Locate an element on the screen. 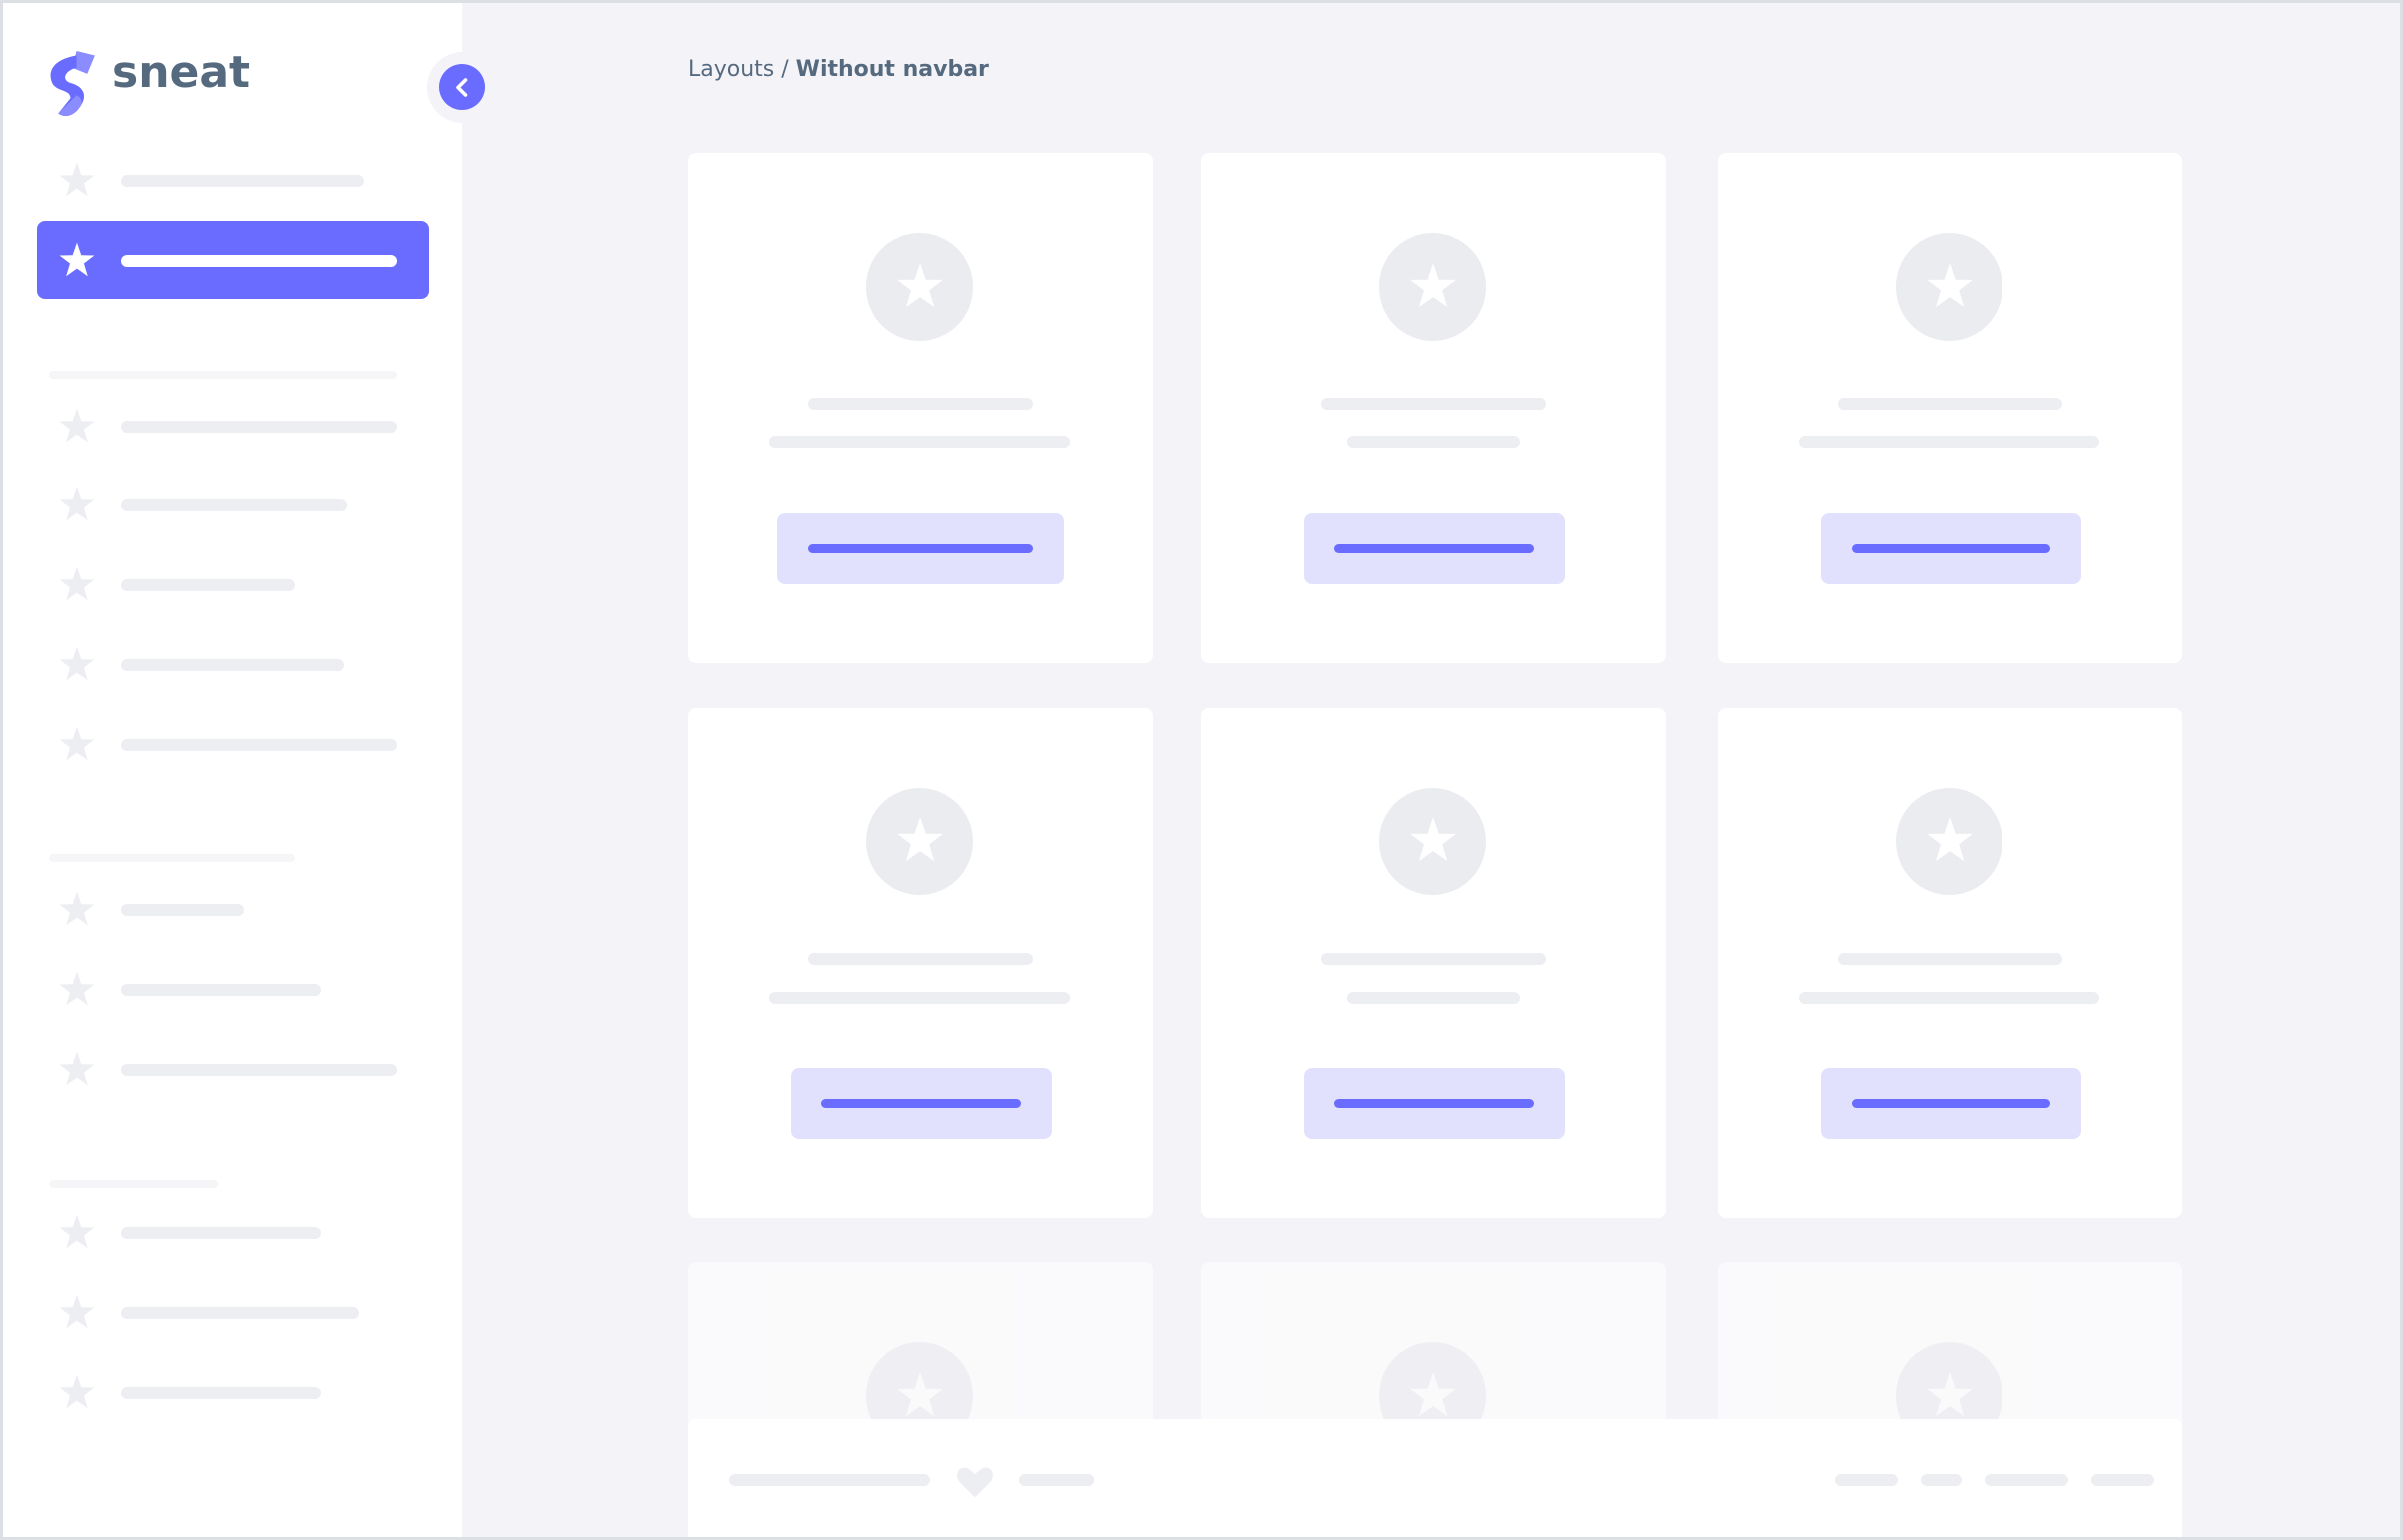 The width and height of the screenshot is (2403, 1540). breadcrumb: Layouts / Without navbar is located at coordinates (838, 70).